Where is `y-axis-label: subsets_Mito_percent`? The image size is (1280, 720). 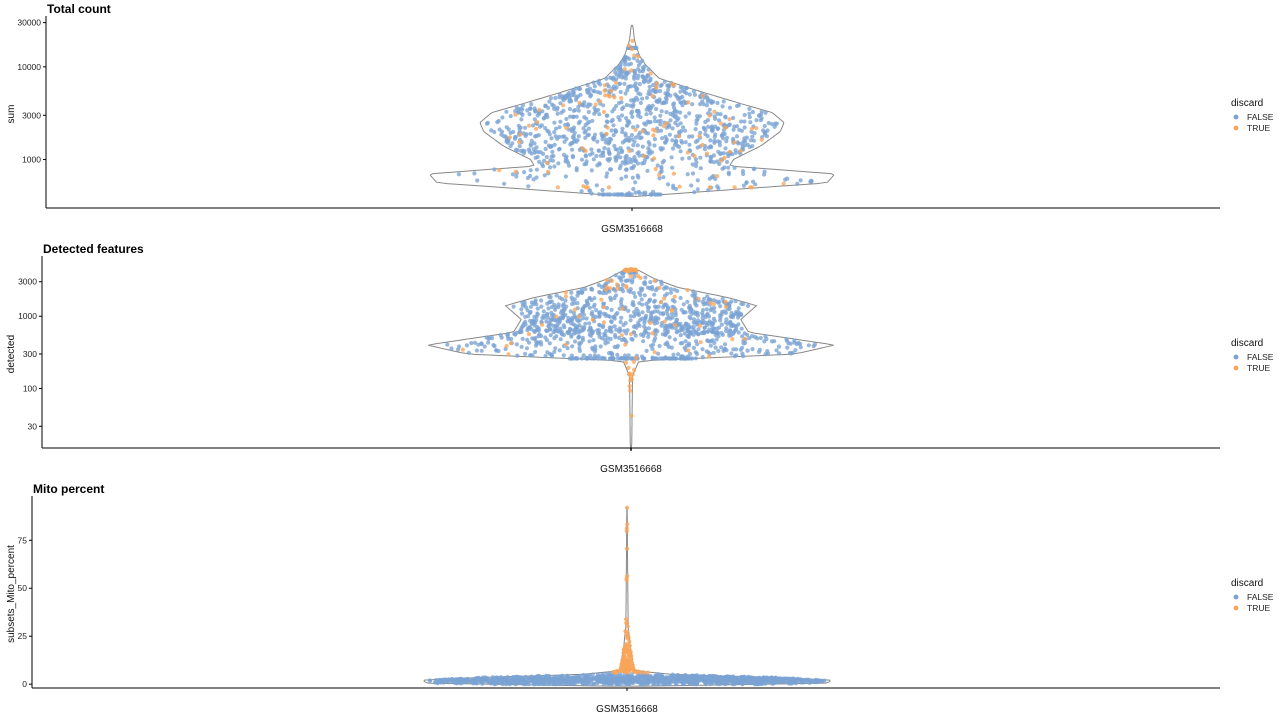 y-axis-label: subsets_Mito_percent is located at coordinates (11, 594).